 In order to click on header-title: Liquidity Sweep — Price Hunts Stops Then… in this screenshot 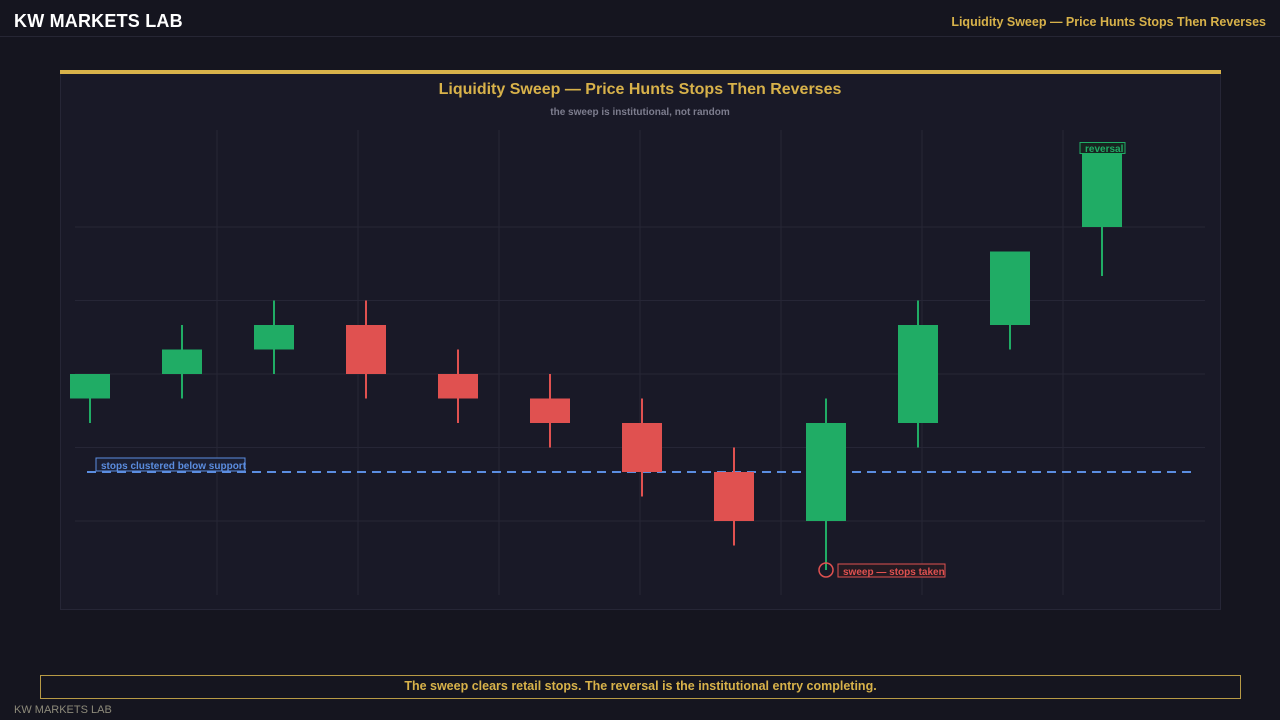, I will do `click(1108, 22)`.